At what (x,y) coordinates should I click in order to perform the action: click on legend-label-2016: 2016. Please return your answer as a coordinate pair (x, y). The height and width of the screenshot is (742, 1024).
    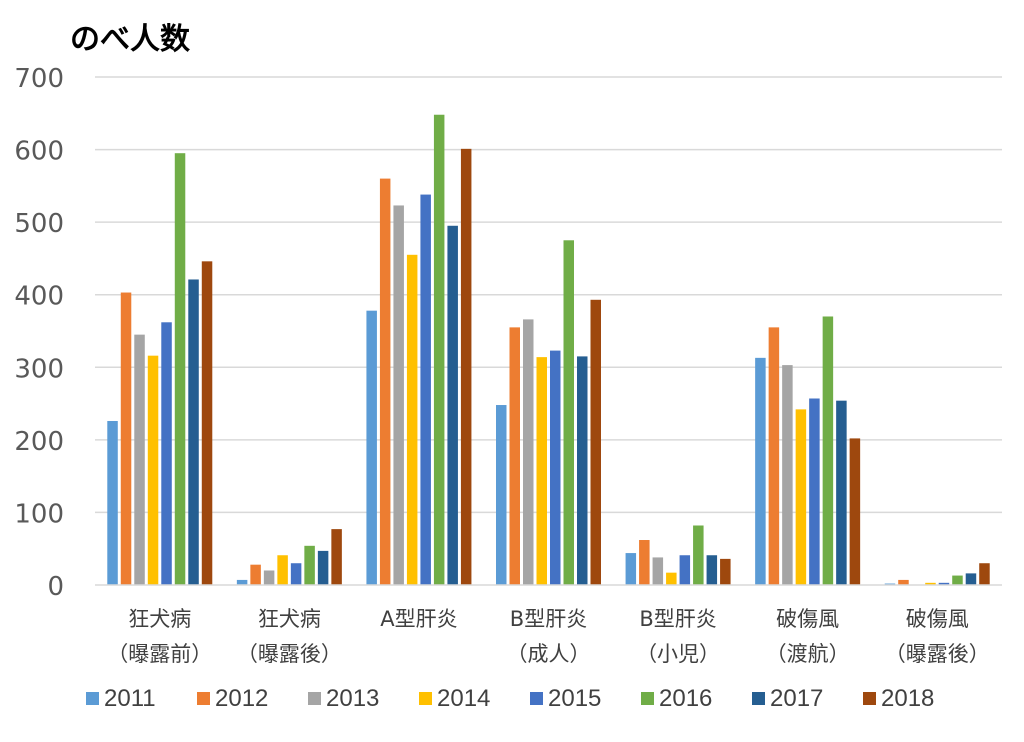
    Looking at the image, I should click on (685, 698).